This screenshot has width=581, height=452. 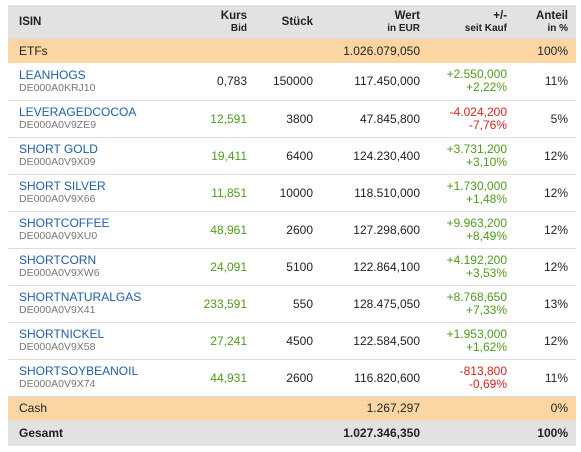 What do you see at coordinates (41, 433) in the screenshot?
I see `total-label: Gesamt` at bounding box center [41, 433].